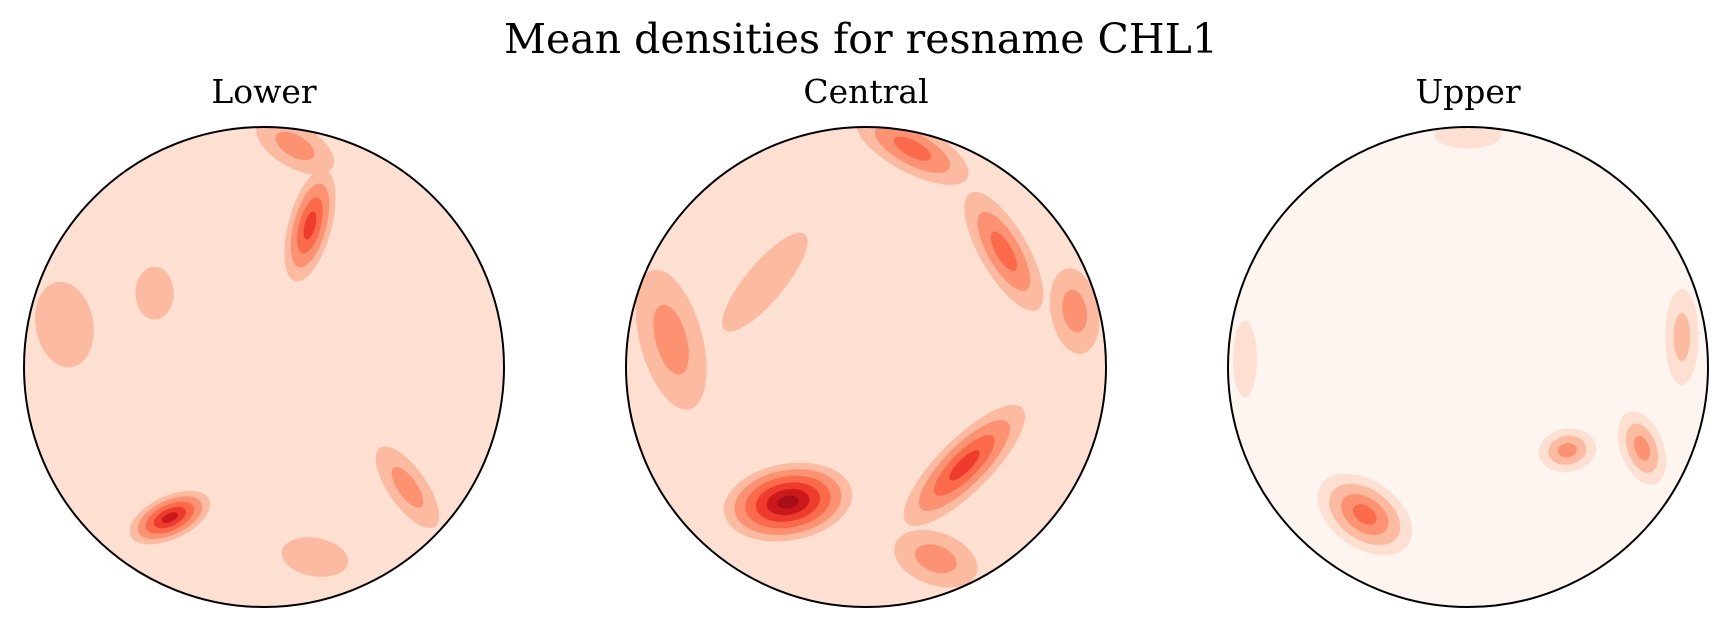 Image resolution: width=1722 pixels, height=623 pixels. I want to click on panel-title-lower: Lower, so click(264, 91).